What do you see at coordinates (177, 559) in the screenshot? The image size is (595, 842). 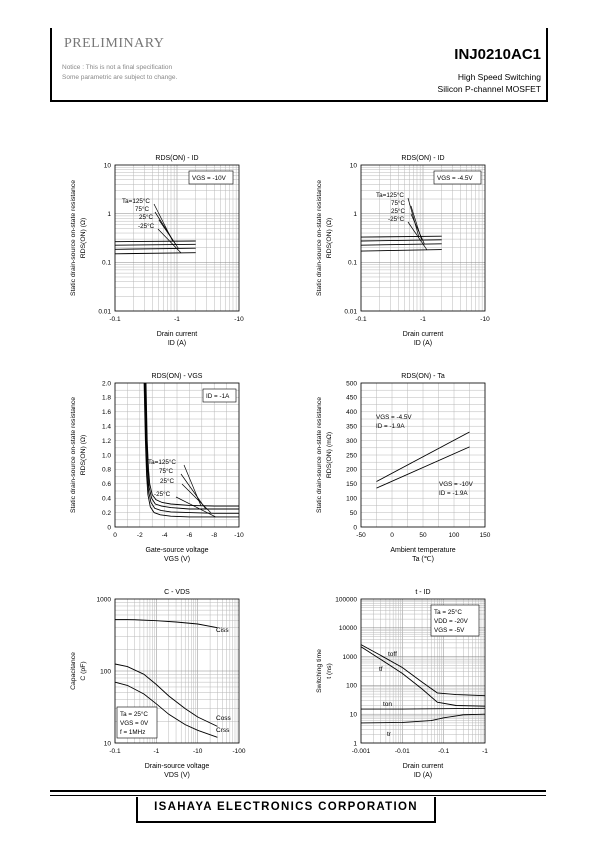 I see `x-axis-unit: VGS (V)` at bounding box center [177, 559].